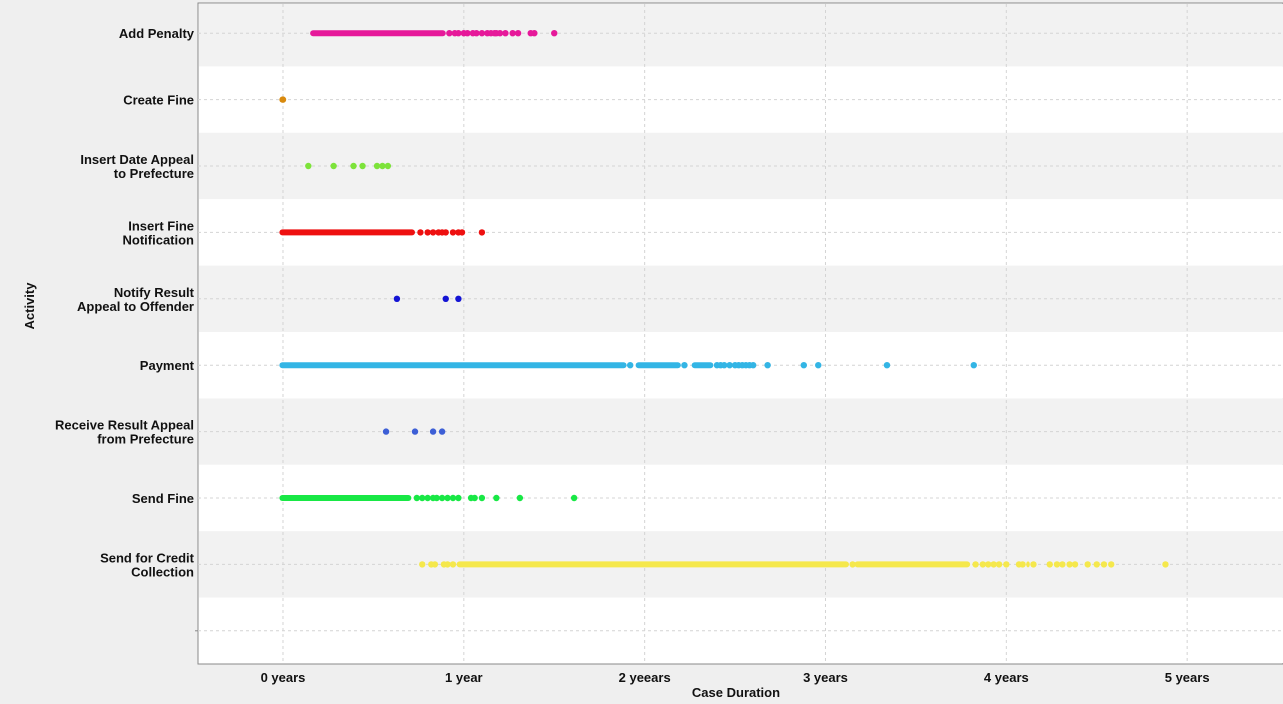 The height and width of the screenshot is (704, 1283). I want to click on y-tick-label: Create Fine, so click(158, 100).